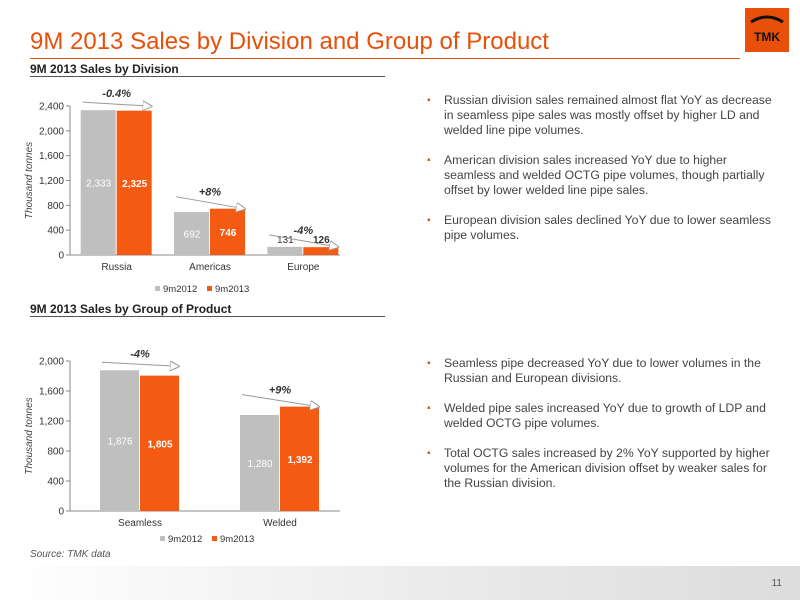 The height and width of the screenshot is (600, 800). I want to click on product-section-rule, so click(207, 316).